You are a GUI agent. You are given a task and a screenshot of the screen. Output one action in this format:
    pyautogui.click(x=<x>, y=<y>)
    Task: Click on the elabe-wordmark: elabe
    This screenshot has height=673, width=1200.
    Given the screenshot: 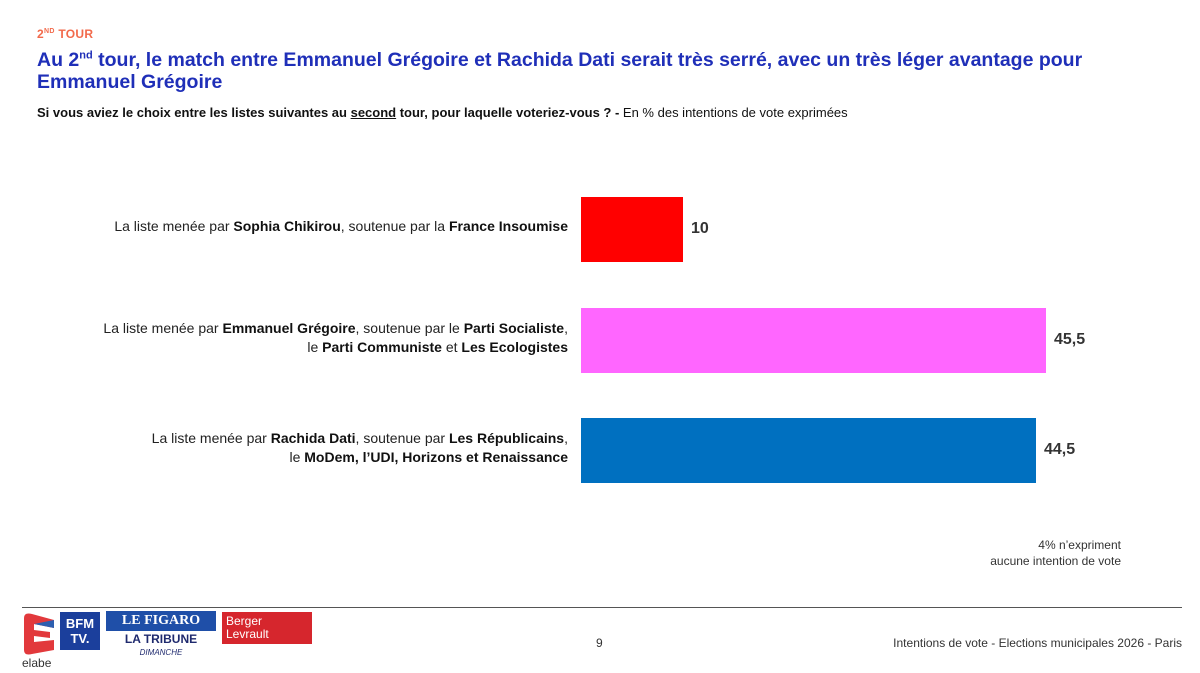 What is the action you would take?
    pyautogui.click(x=37, y=663)
    